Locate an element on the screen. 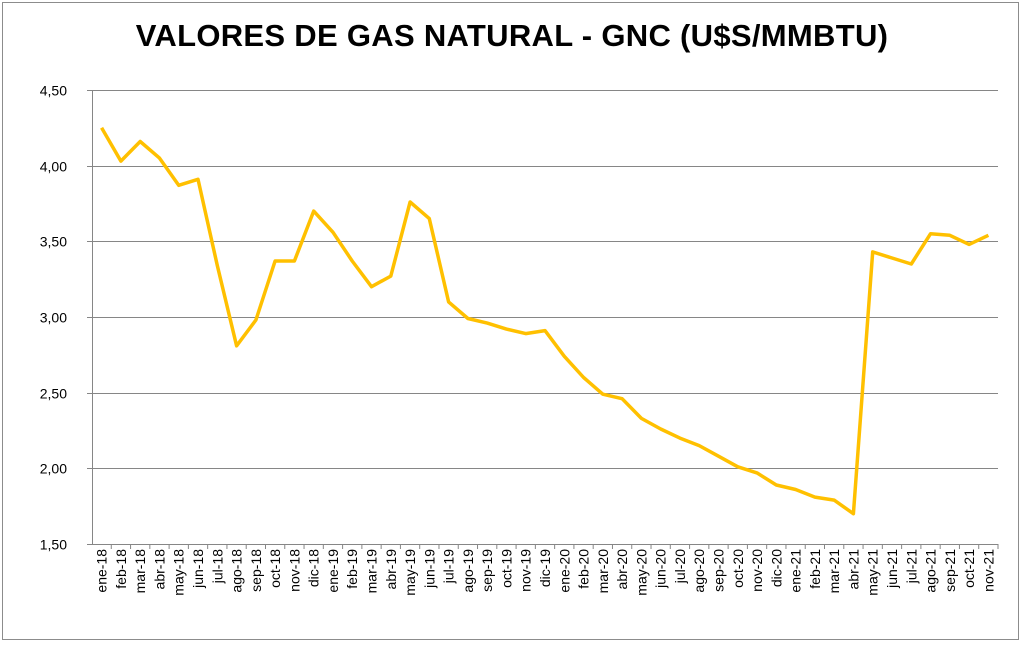  x-tick-label: jul-19 is located at coordinates (449, 566).